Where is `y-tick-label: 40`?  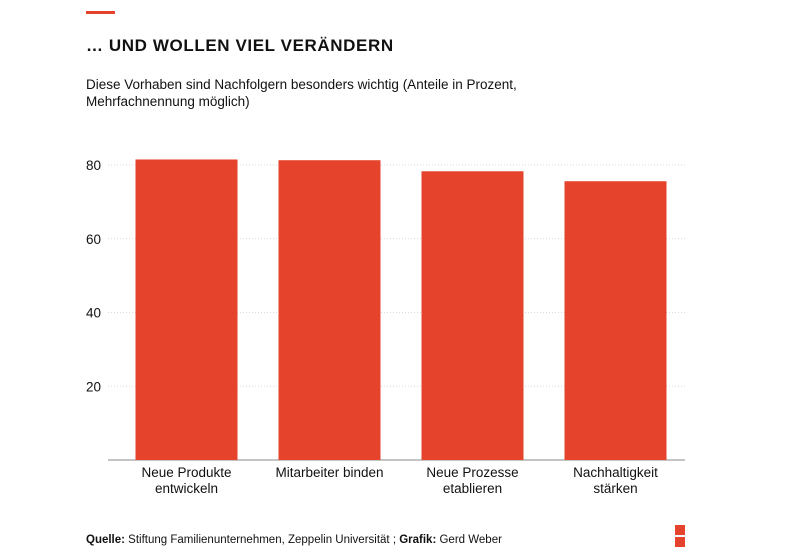 y-tick-label: 40 is located at coordinates (93, 313).